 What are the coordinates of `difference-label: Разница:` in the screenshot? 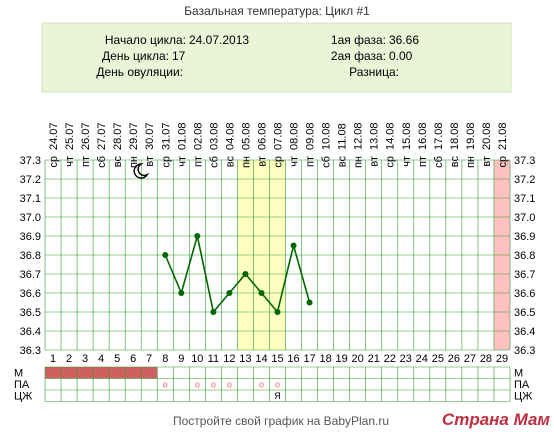 It's located at (374, 72).